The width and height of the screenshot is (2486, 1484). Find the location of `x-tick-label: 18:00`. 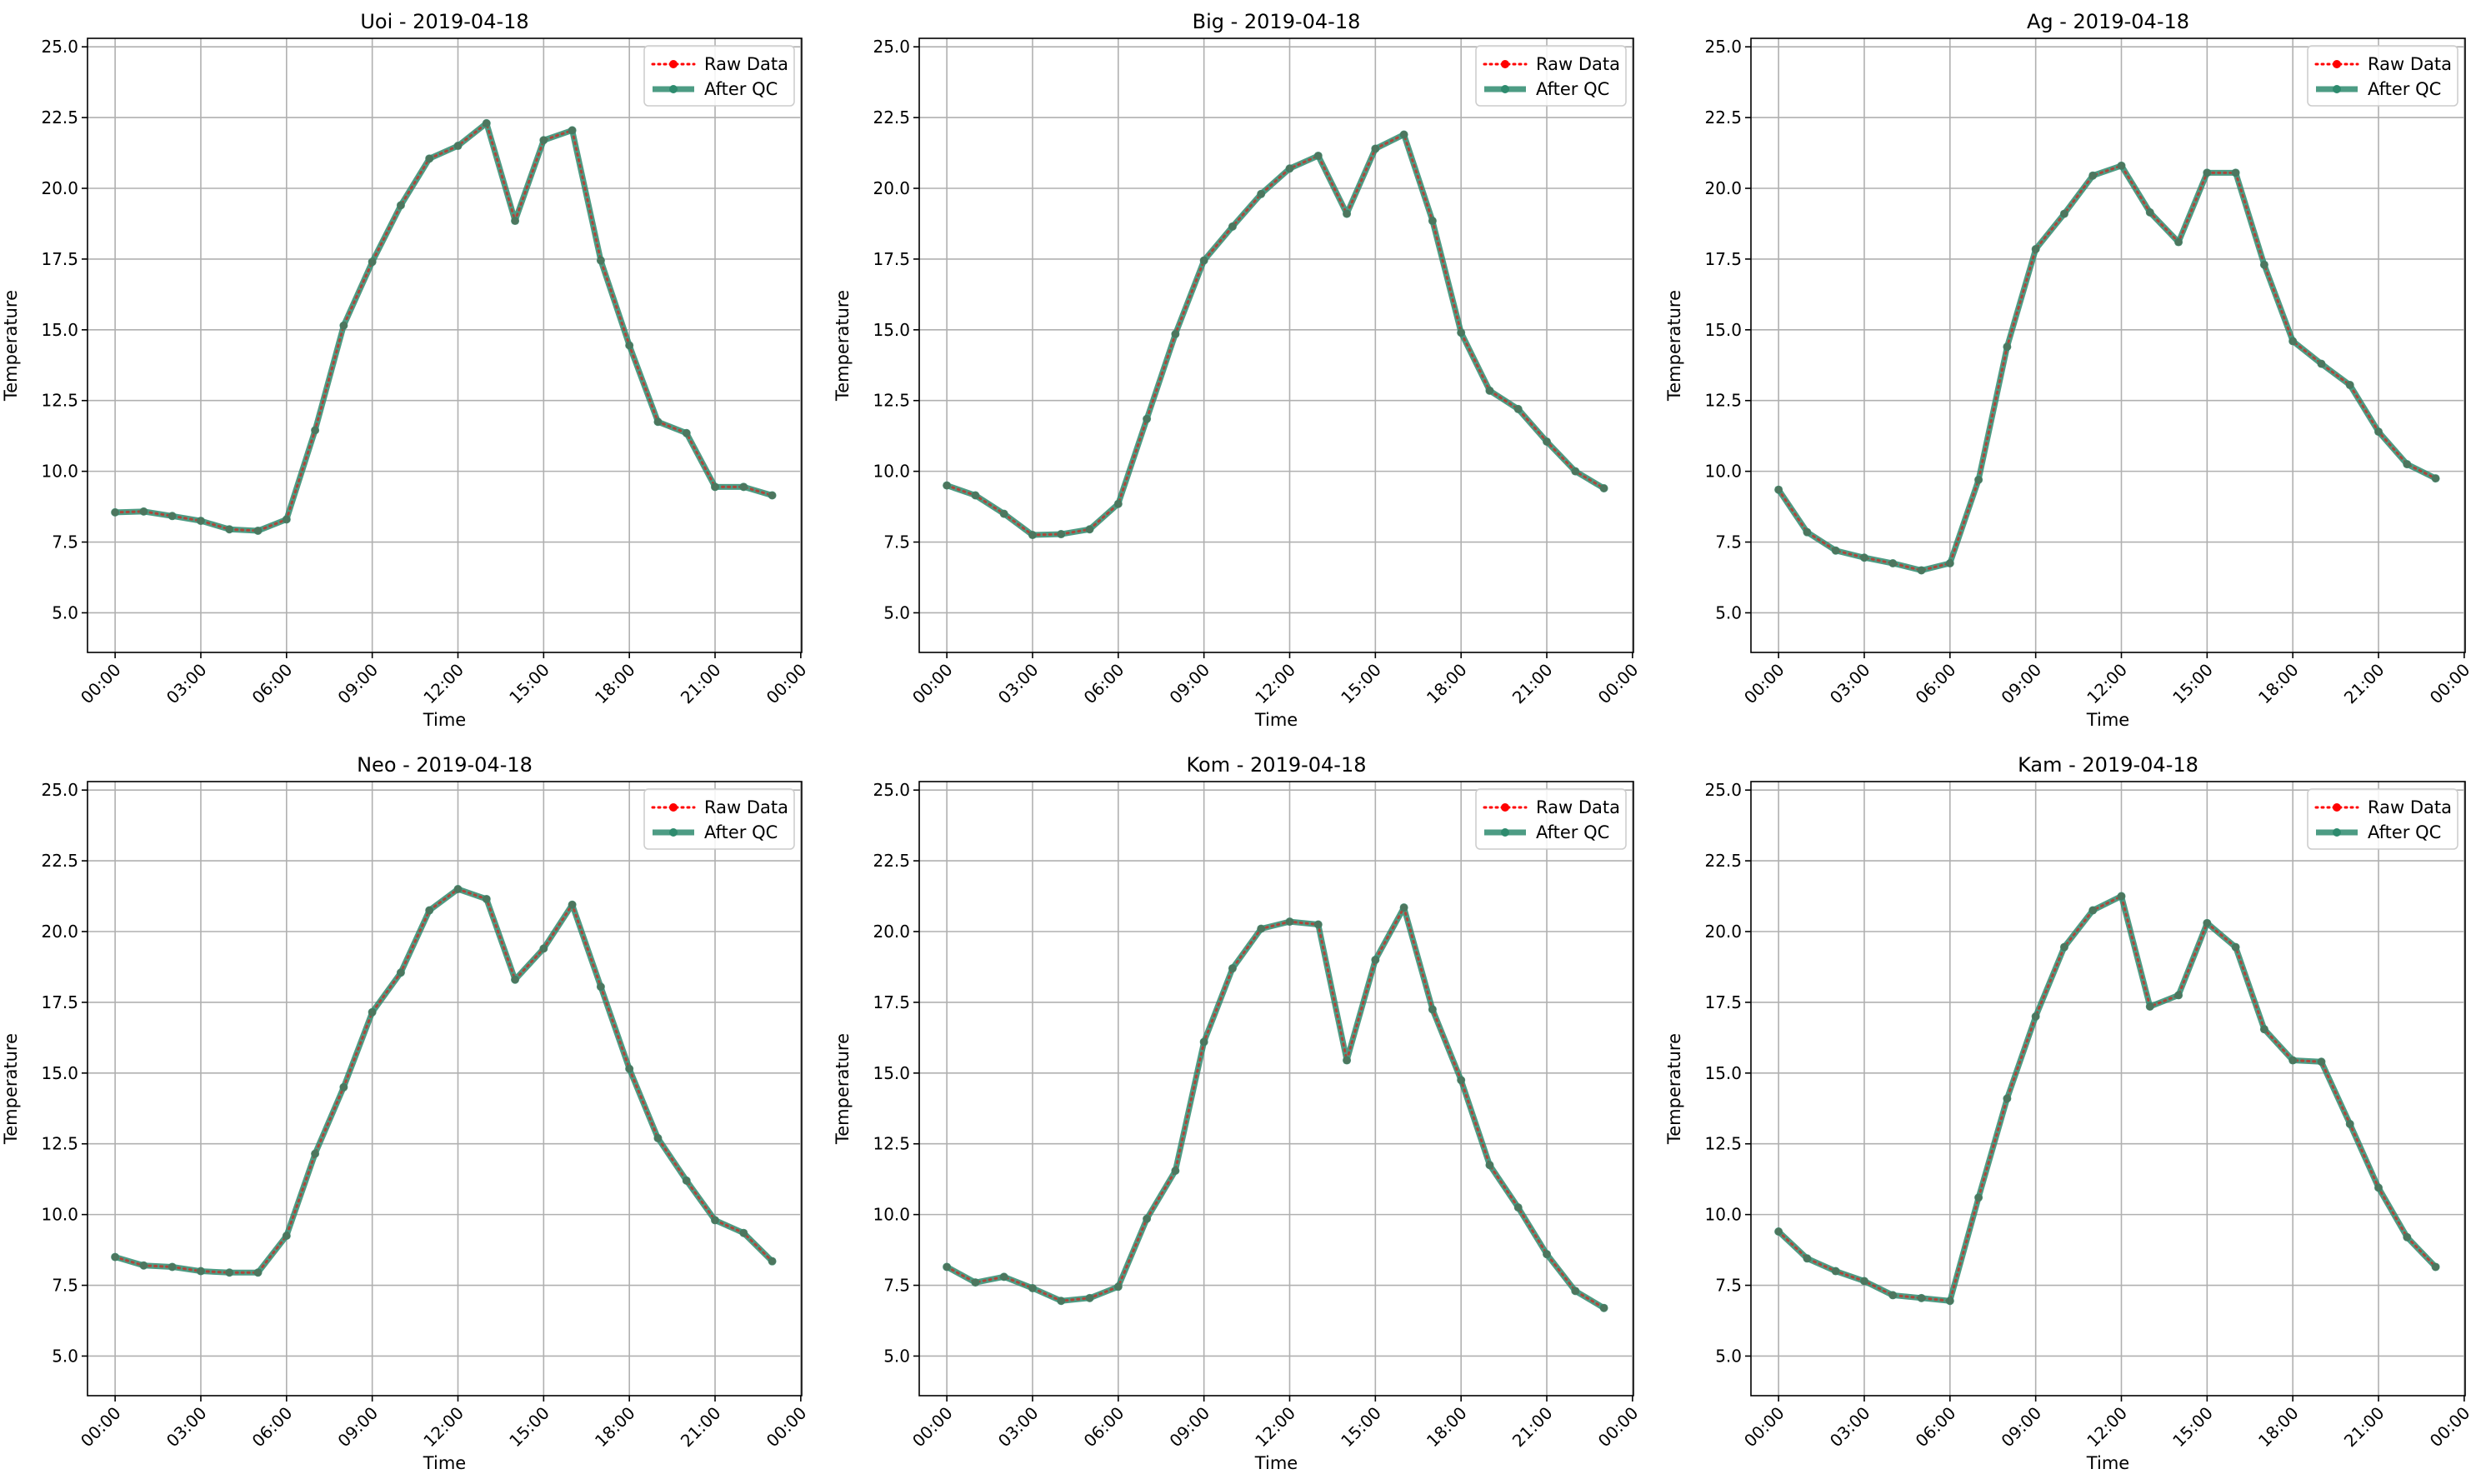

x-tick-label: 18:00 is located at coordinates (615, 684).